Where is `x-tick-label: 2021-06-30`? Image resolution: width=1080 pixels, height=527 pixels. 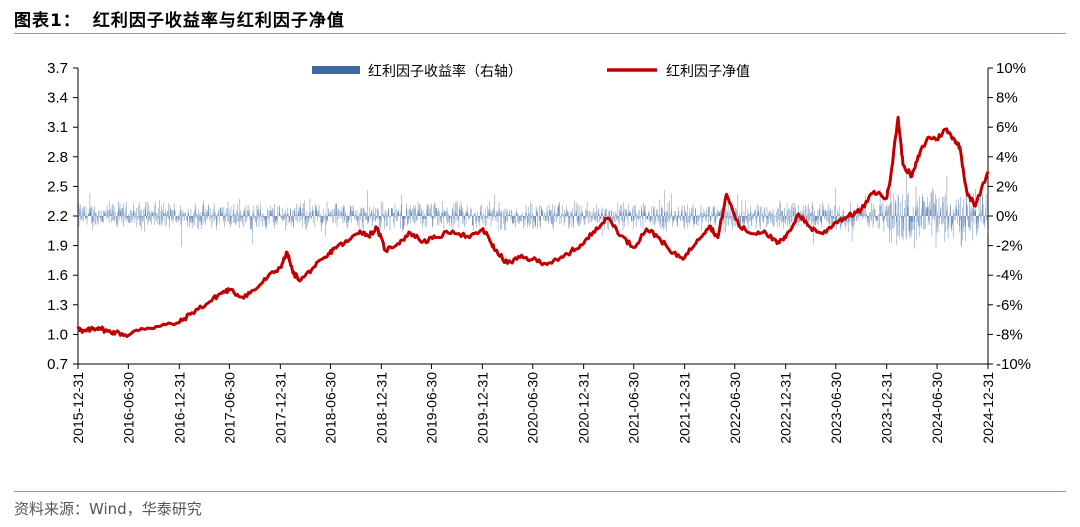 x-tick-label: 2021-06-30 is located at coordinates (634, 408).